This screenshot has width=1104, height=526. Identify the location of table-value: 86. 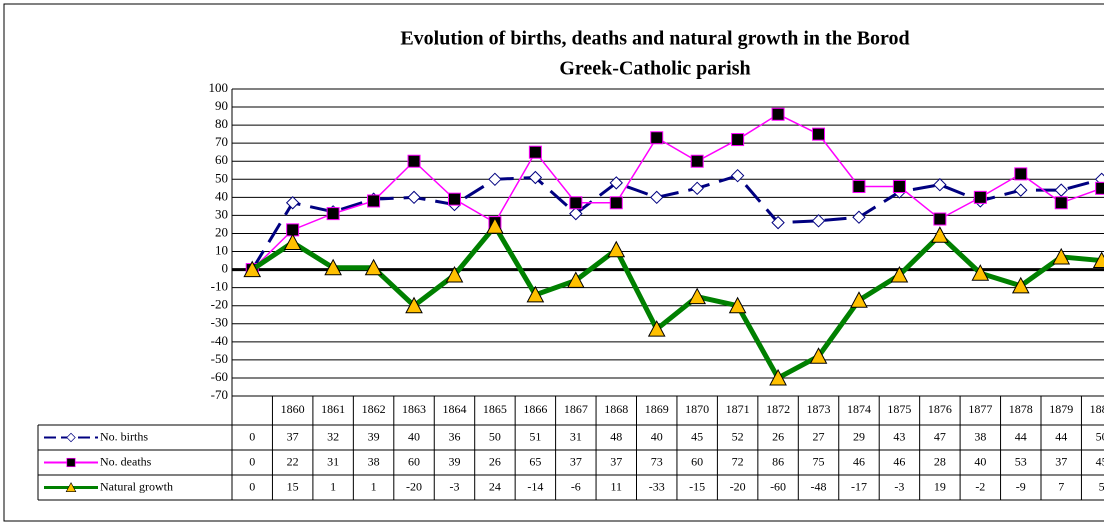
(778, 461).